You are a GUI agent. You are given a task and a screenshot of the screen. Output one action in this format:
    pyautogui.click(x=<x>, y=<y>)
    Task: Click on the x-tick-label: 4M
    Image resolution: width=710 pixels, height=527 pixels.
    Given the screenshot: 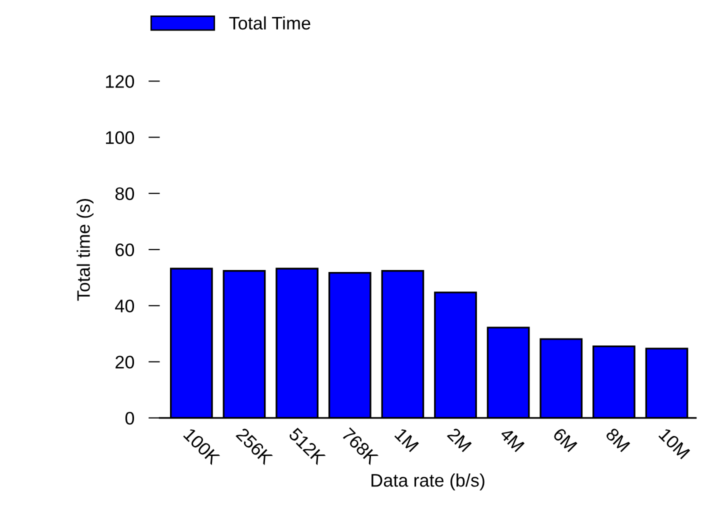 What is the action you would take?
    pyautogui.click(x=512, y=439)
    